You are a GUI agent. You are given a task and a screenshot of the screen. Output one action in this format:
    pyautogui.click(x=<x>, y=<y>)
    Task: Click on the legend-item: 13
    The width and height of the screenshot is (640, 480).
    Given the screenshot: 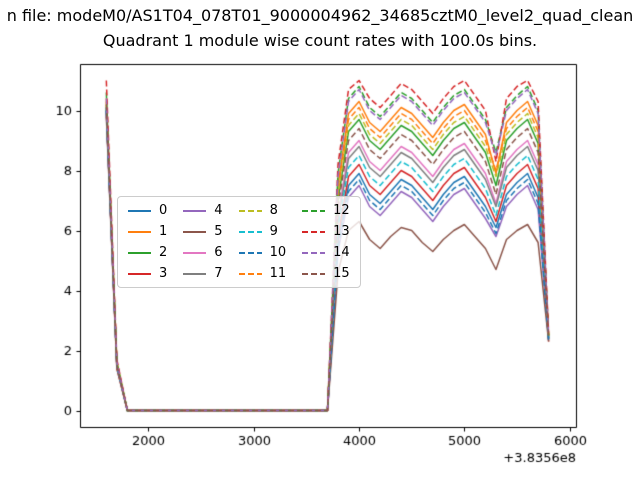 What is the action you would take?
    pyautogui.click(x=326, y=231)
    